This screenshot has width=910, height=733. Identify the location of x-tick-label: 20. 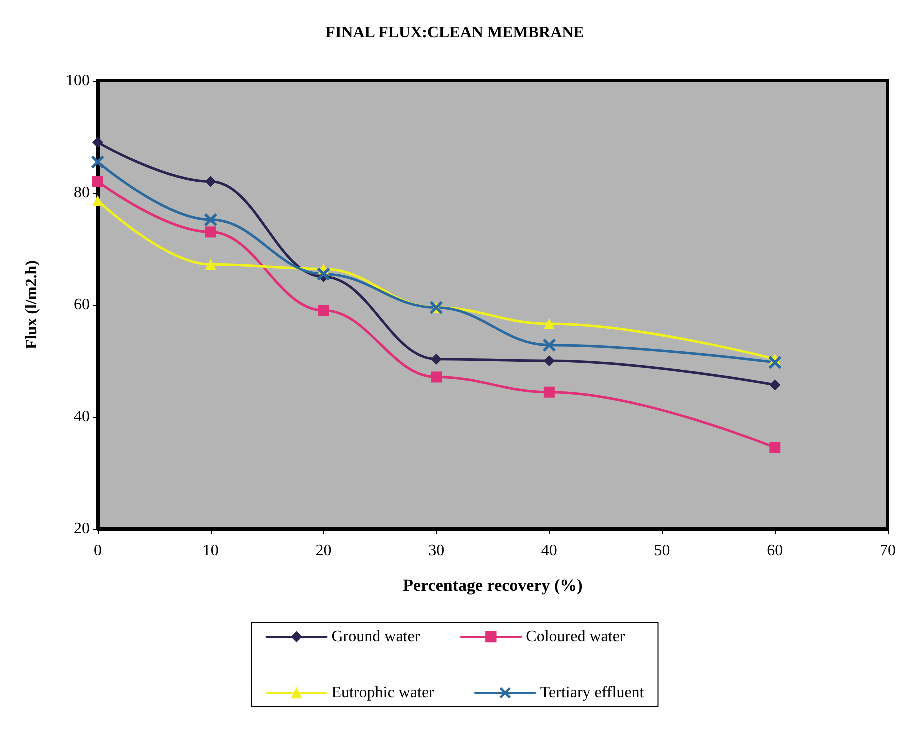
(324, 551).